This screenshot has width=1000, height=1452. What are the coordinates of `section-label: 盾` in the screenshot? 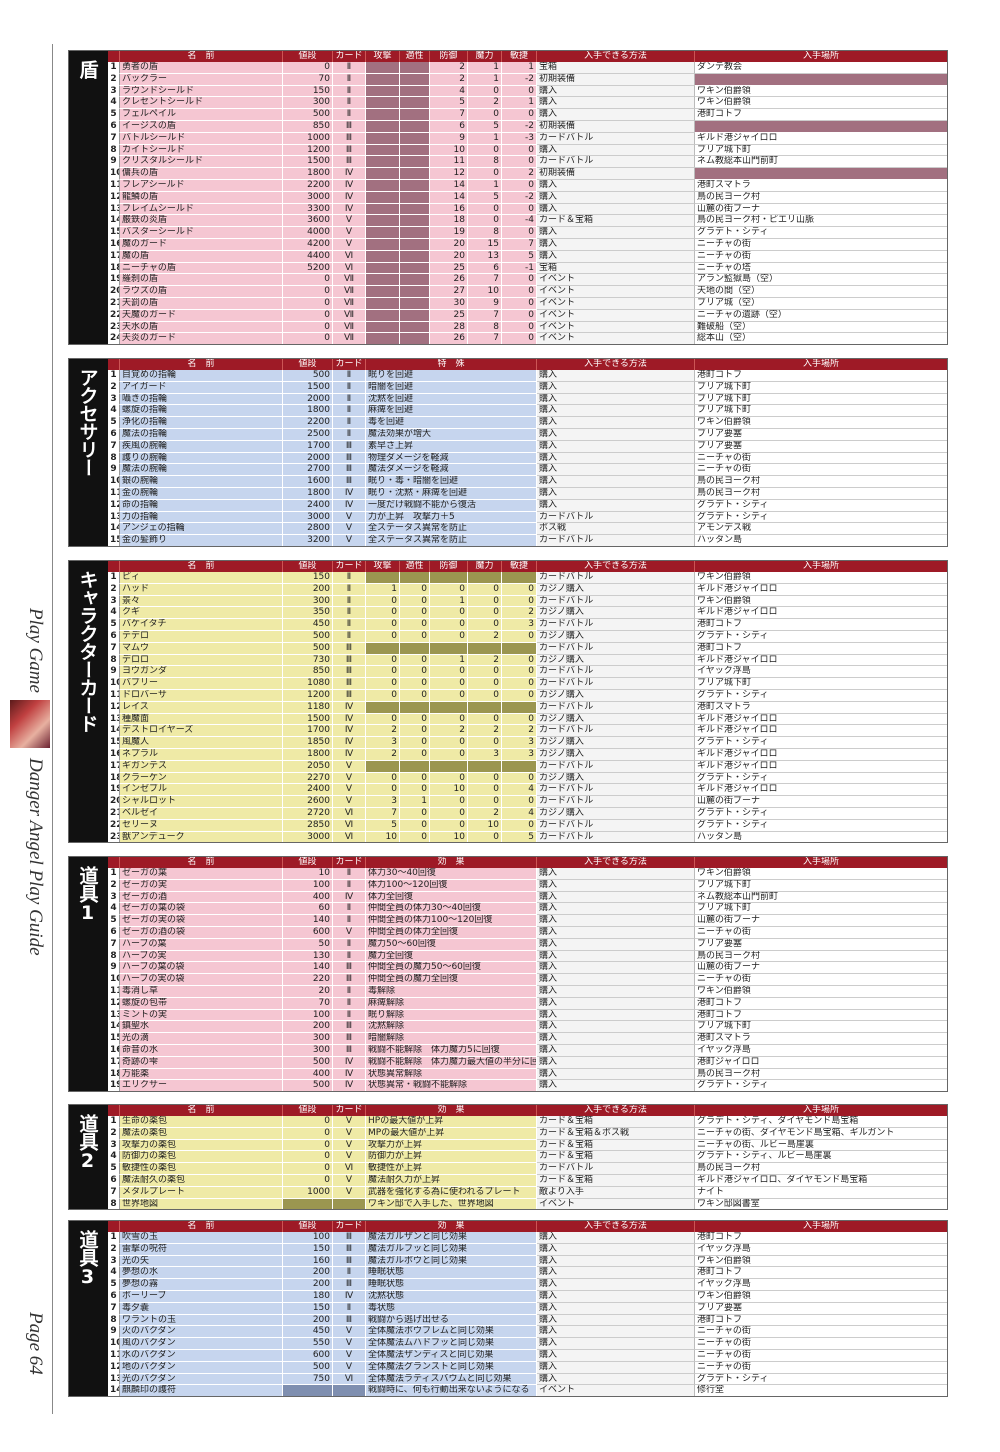 It's located at (88, 198).